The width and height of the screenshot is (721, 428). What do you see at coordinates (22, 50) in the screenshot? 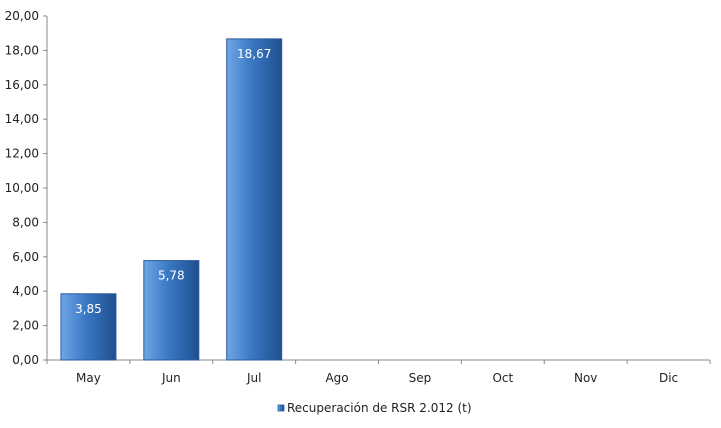
I see `y-tick-label: 18,00` at bounding box center [22, 50].